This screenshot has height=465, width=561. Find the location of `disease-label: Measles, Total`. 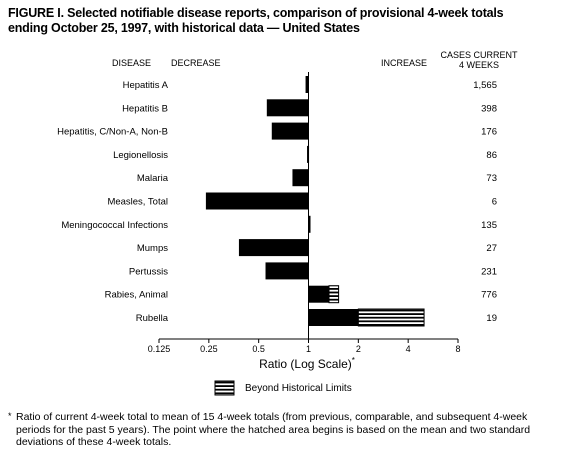

disease-label: Measles, Total is located at coordinates (137, 202).